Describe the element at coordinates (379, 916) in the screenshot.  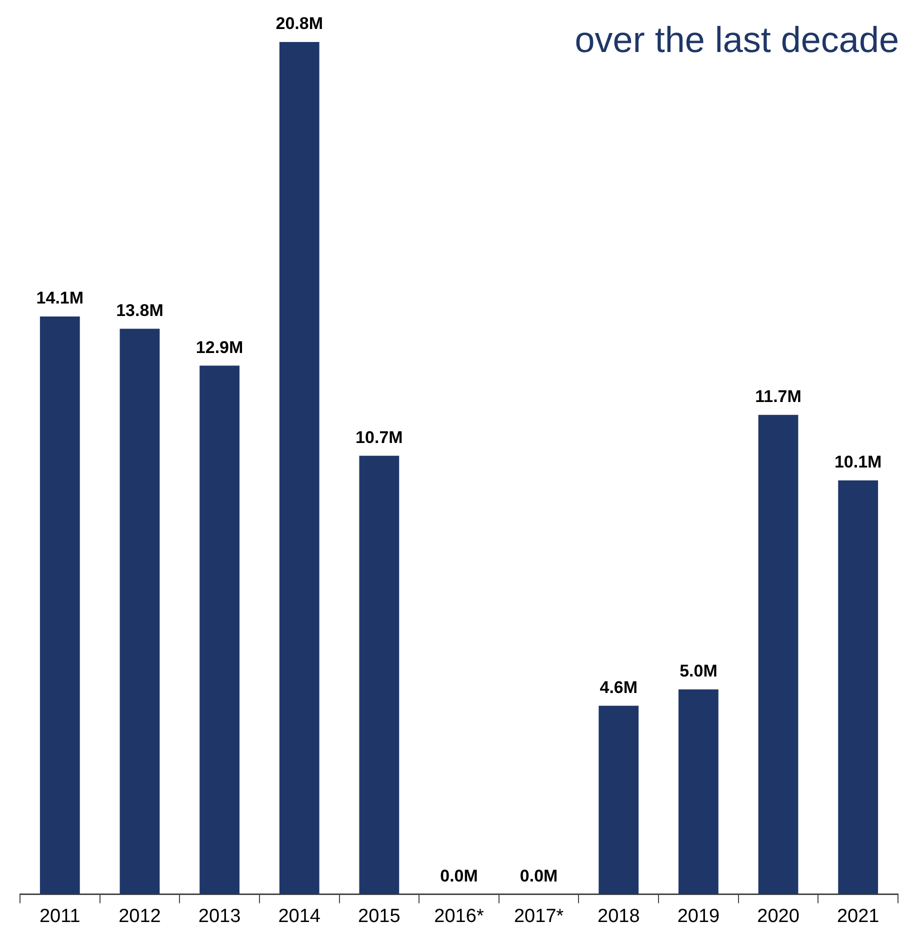
I see `x-tick-label: 2015` at that location.